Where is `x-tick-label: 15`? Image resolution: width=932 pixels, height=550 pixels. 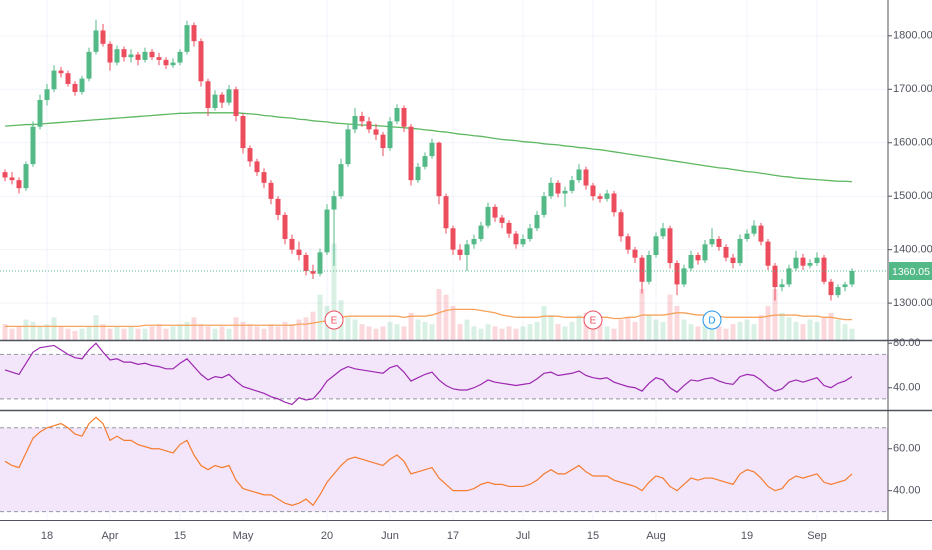
x-tick-label: 15 is located at coordinates (180, 536).